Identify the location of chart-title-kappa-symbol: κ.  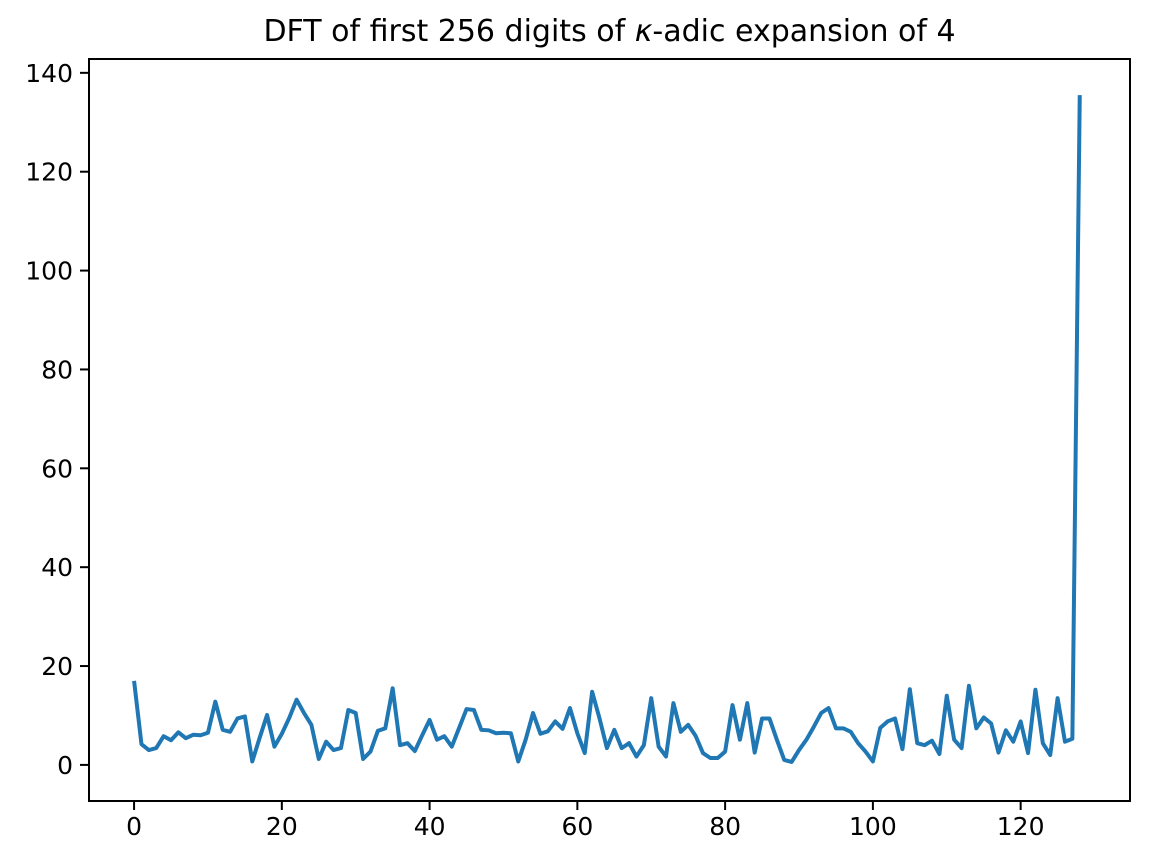
(643, 31).